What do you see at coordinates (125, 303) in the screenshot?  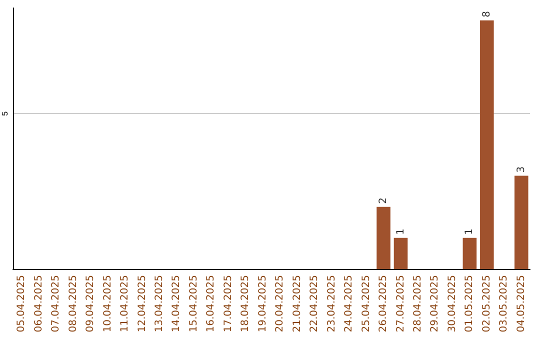 I see `x-tick-label: 11.04.2025` at bounding box center [125, 303].